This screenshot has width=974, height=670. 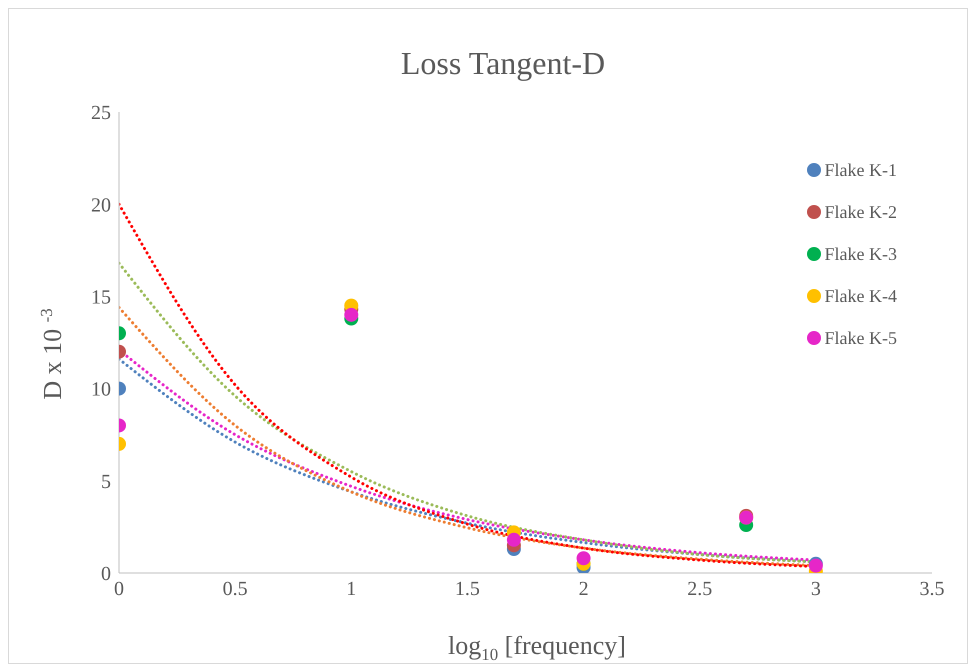 What do you see at coordinates (101, 389) in the screenshot?
I see `y-tick-label: 10` at bounding box center [101, 389].